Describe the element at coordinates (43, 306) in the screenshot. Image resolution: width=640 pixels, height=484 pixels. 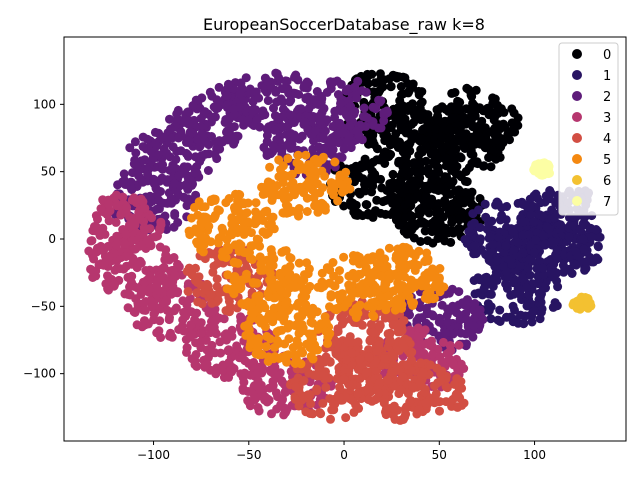
I see `y-tick-label: −50` at that location.